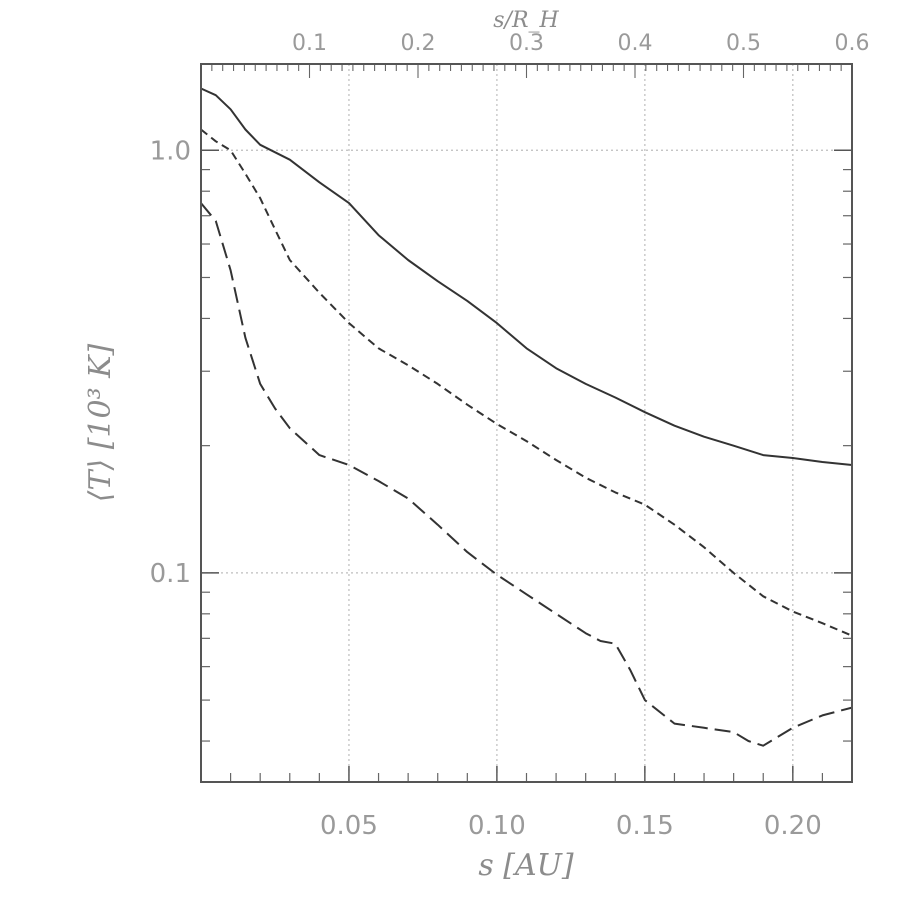 The height and width of the screenshot is (912, 912). Describe the element at coordinates (793, 826) in the screenshot. I see `x-tick-label: 0.20` at that location.